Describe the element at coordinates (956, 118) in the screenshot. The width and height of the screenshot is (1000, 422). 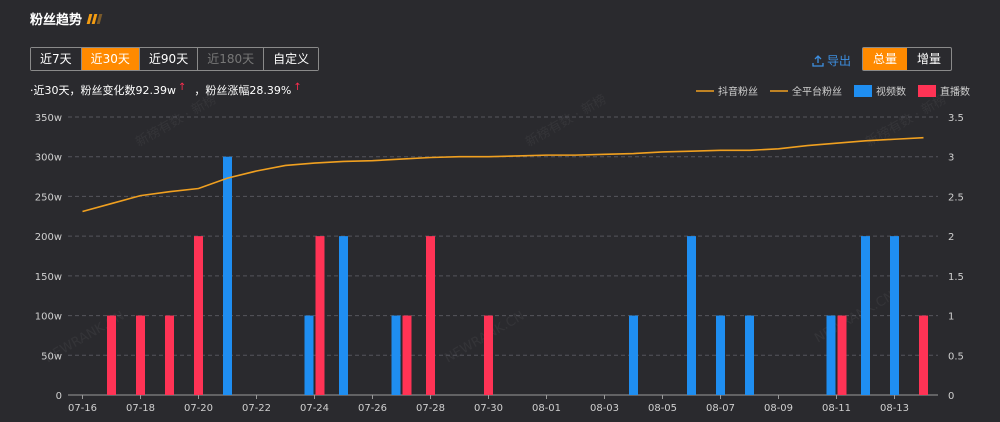
I see `y-right-tick-label: 3.5` at that location.